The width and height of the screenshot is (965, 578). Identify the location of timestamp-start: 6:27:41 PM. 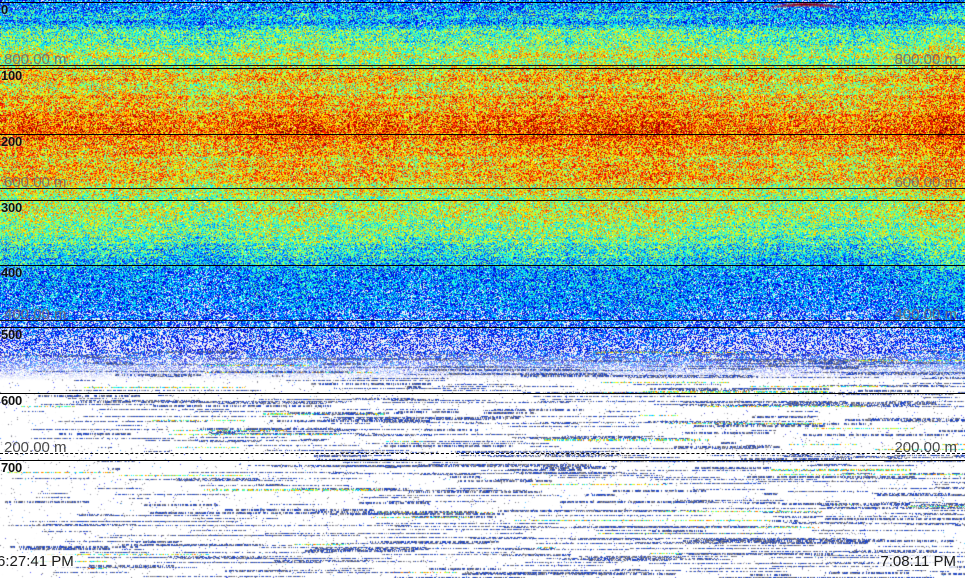
(37, 561).